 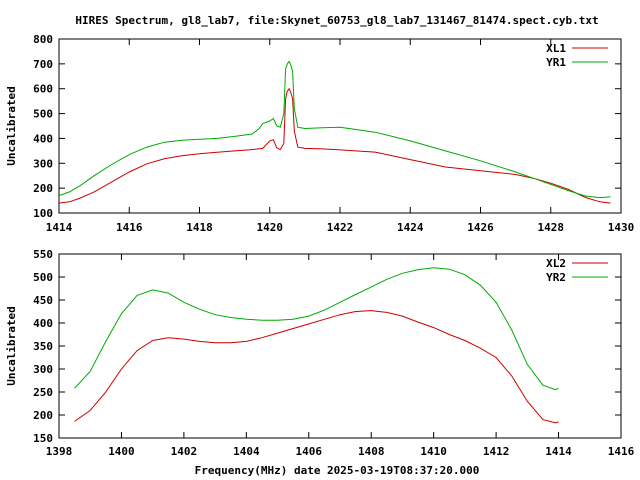 What do you see at coordinates (621, 227) in the screenshot?
I see `x-tick-label: 1430` at bounding box center [621, 227].